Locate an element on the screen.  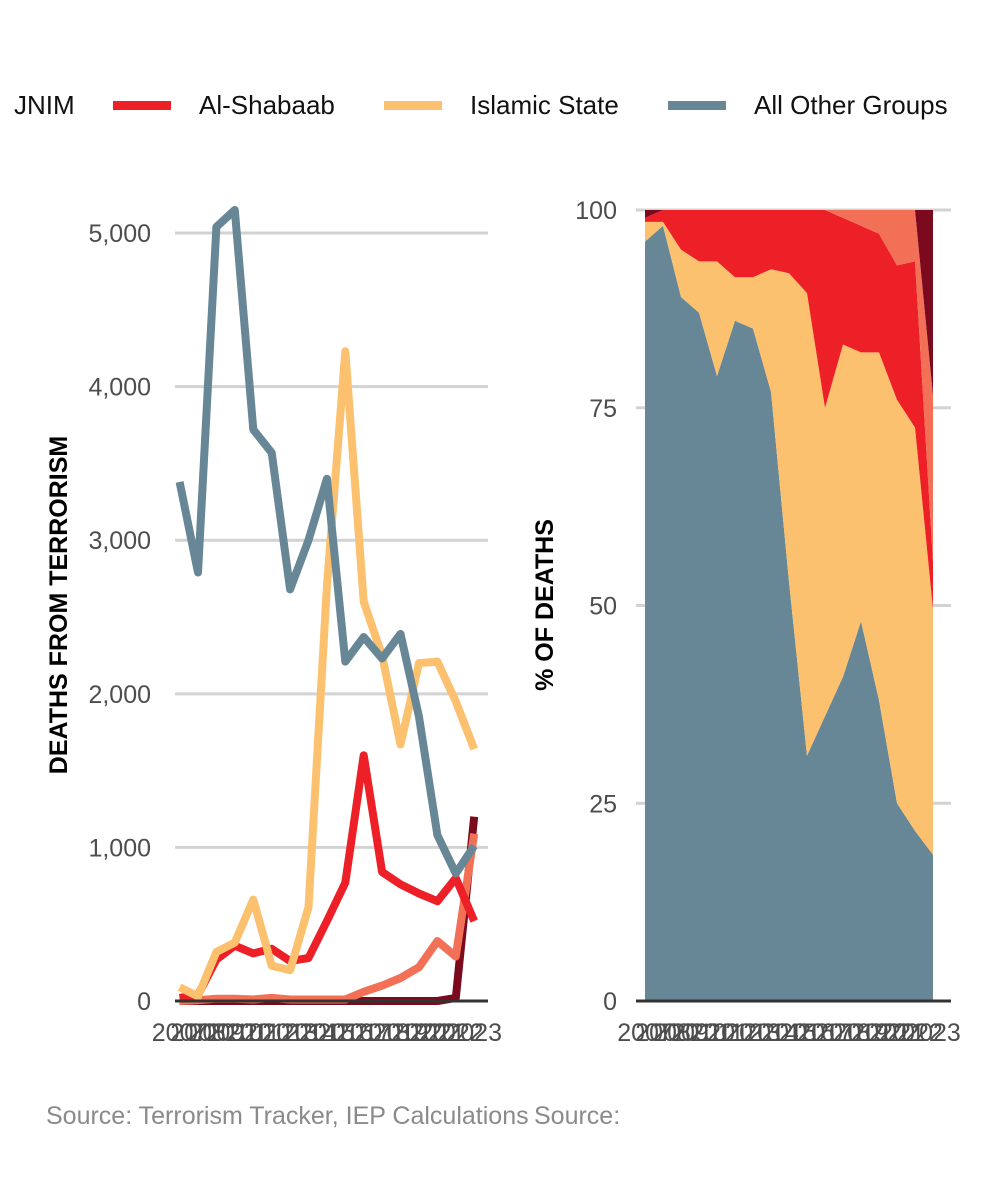
x-tick-label-right-2023: 2023 is located at coordinates (933, 1033).